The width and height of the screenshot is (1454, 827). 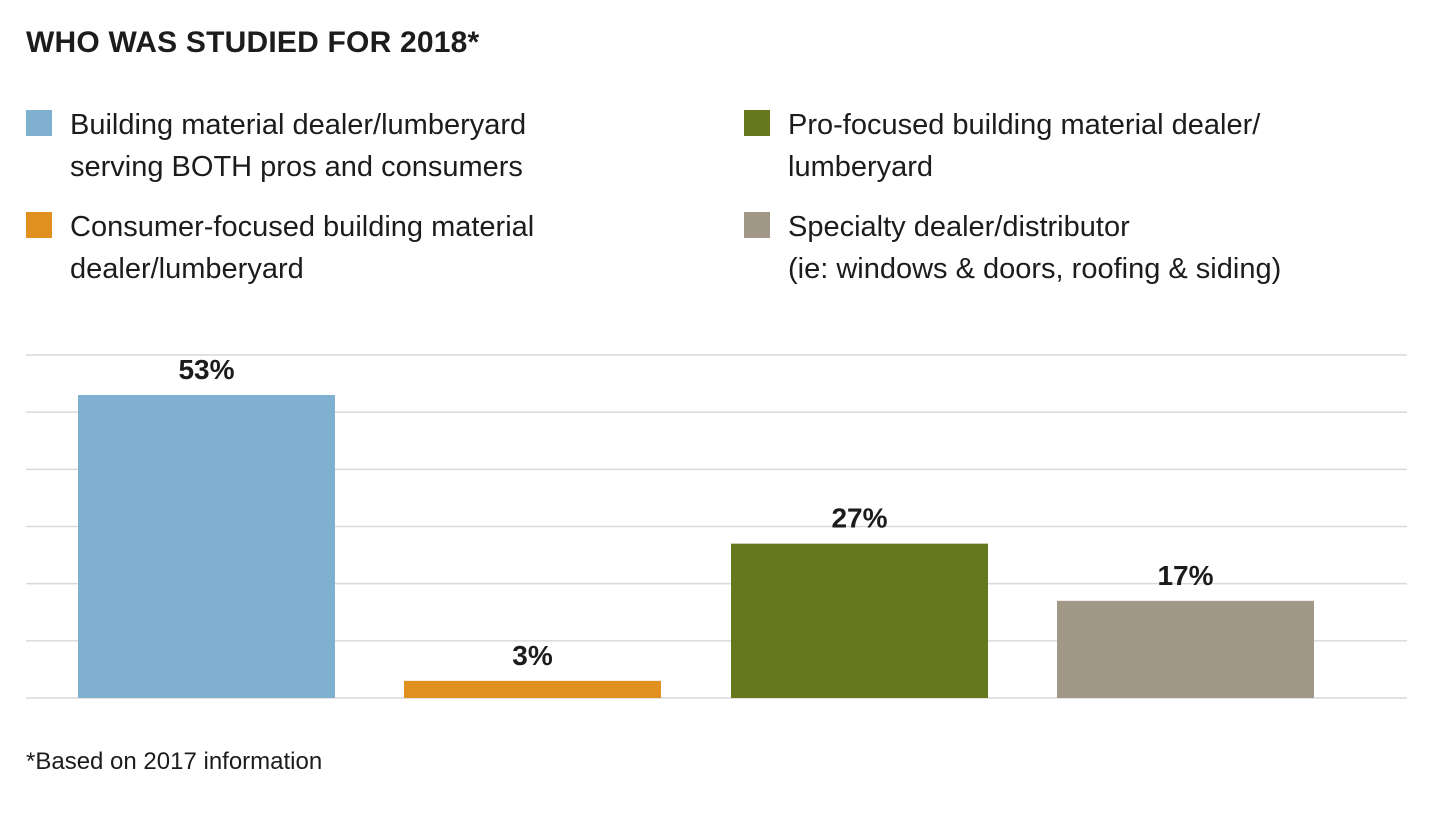 I want to click on bar-value-label-2: 3%, so click(x=532, y=655).